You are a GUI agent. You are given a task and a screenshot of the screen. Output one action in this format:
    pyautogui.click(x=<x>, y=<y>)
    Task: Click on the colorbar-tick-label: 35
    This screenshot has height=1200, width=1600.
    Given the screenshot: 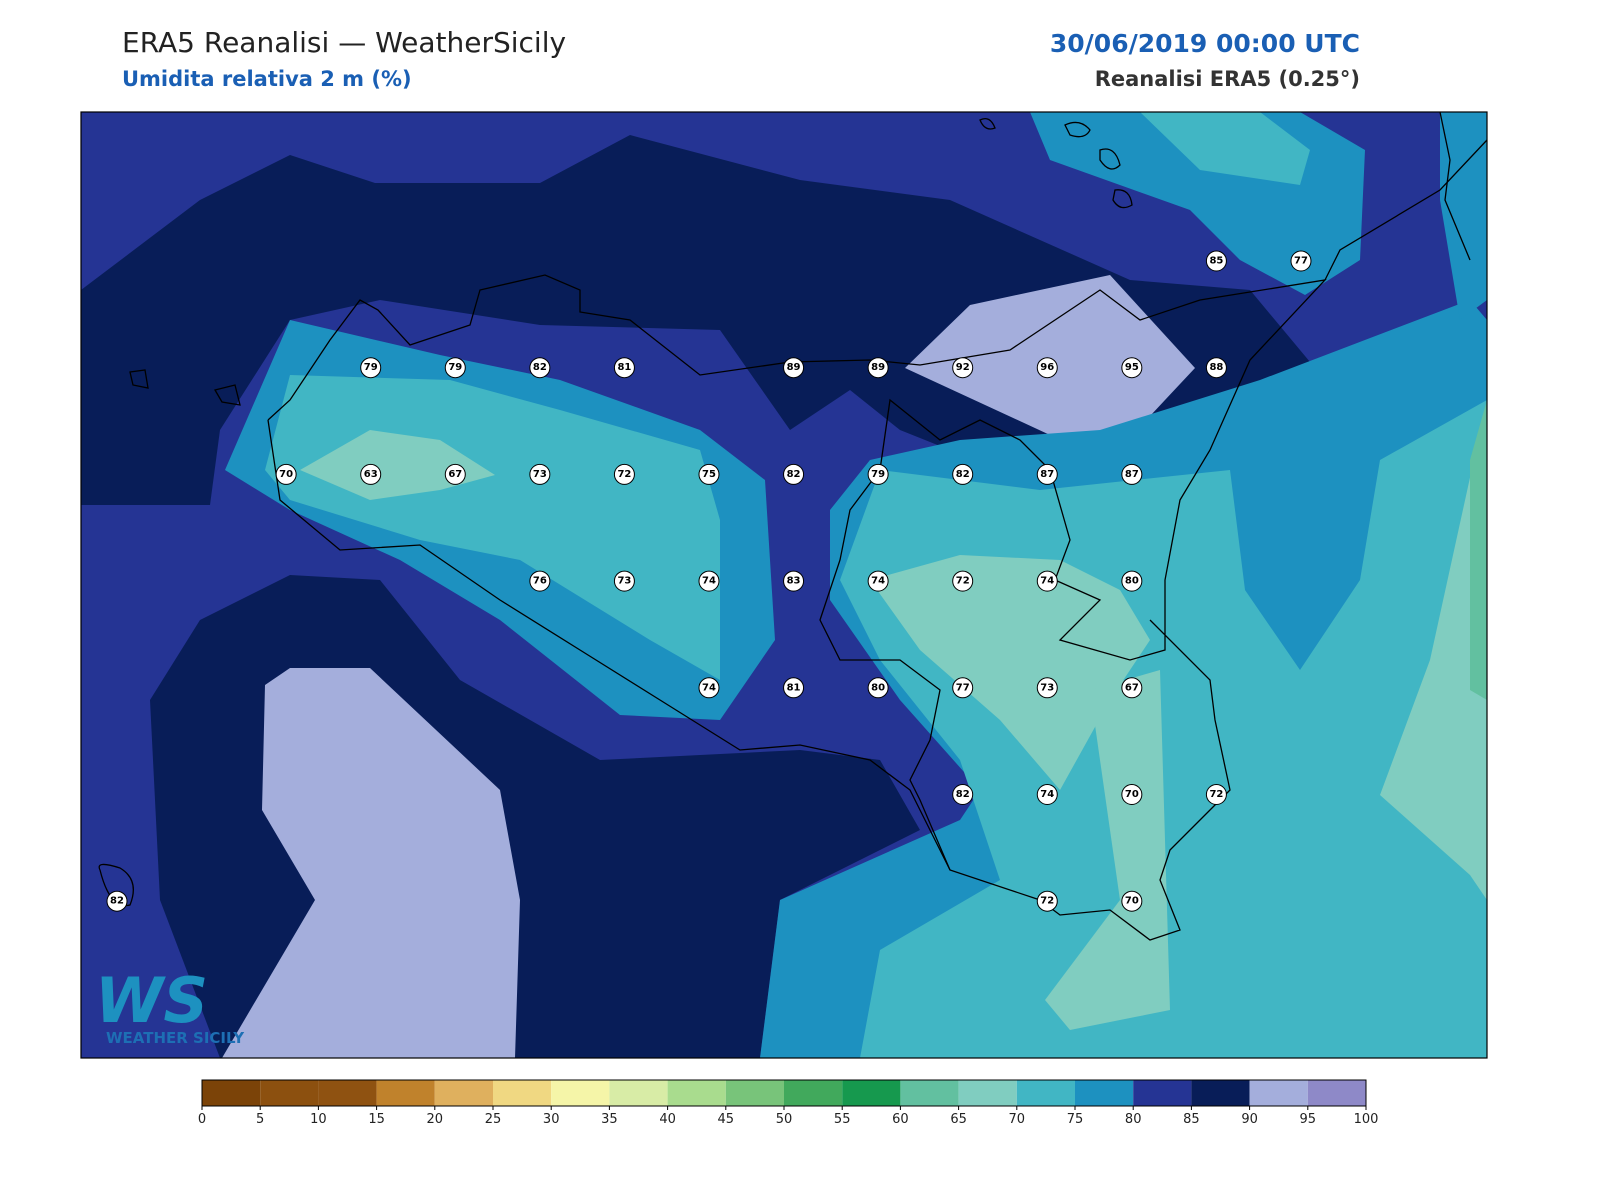 What is the action you would take?
    pyautogui.click(x=609, y=1119)
    